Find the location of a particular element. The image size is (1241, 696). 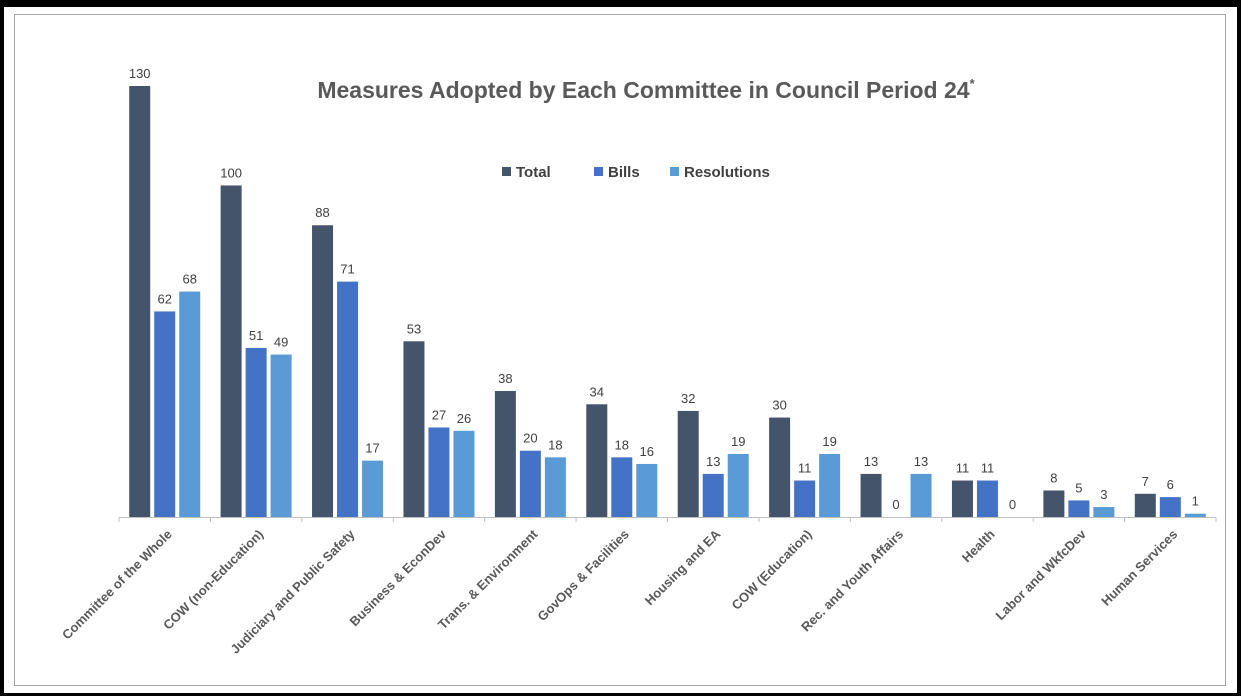

value-label-bills-committee-of-the-whole: 62 is located at coordinates (164, 298).